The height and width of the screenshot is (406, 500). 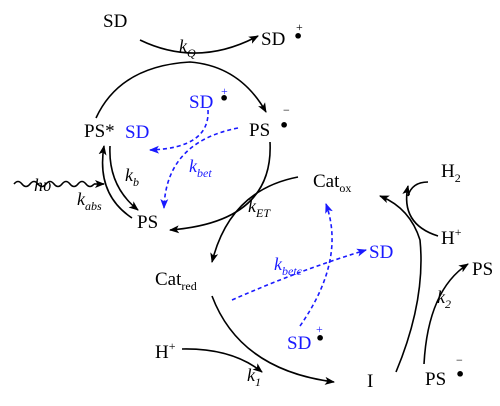 What do you see at coordinates (99, 131) in the screenshot?
I see `ps-excited-label: PS*` at bounding box center [99, 131].